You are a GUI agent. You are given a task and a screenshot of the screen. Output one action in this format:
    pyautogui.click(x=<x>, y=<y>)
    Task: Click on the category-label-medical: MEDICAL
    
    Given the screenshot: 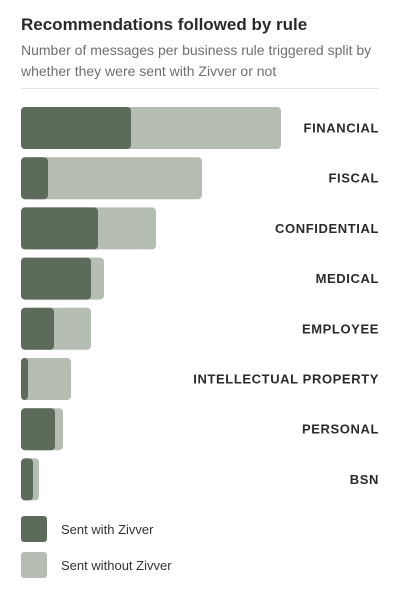 What is the action you would take?
    pyautogui.click(x=347, y=278)
    